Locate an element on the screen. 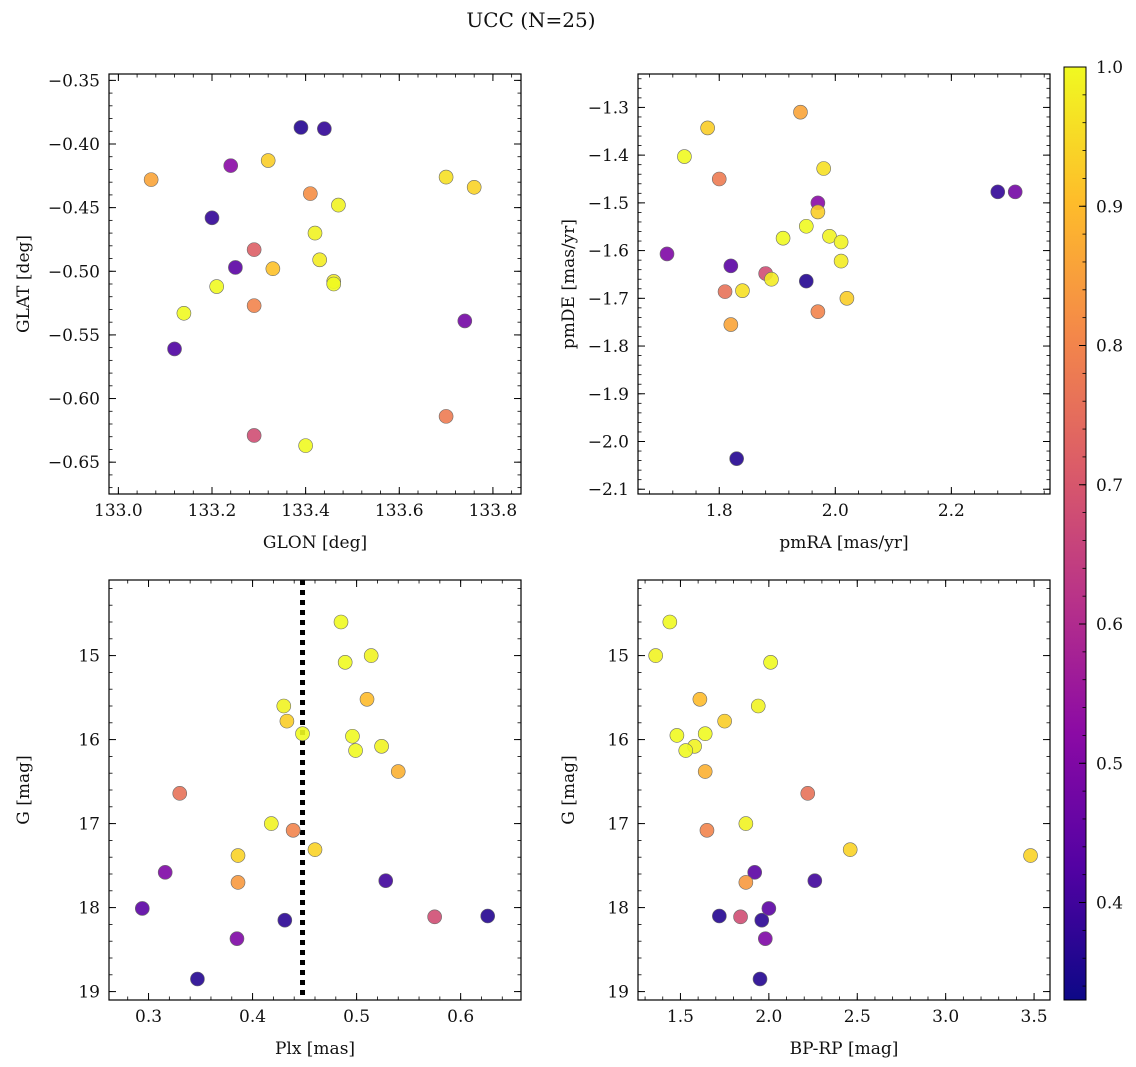  x-tick-label: 133.0 is located at coordinates (118, 511).